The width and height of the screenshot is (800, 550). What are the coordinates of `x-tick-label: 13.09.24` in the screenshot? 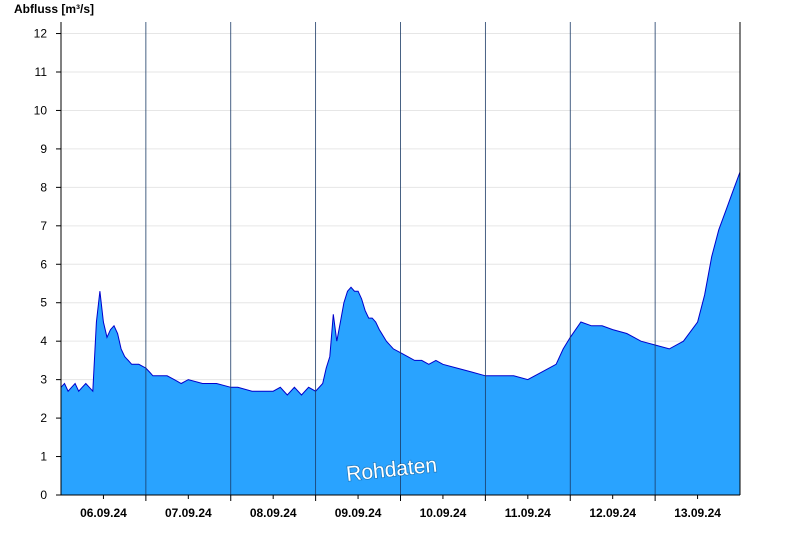 It's located at (697, 513).